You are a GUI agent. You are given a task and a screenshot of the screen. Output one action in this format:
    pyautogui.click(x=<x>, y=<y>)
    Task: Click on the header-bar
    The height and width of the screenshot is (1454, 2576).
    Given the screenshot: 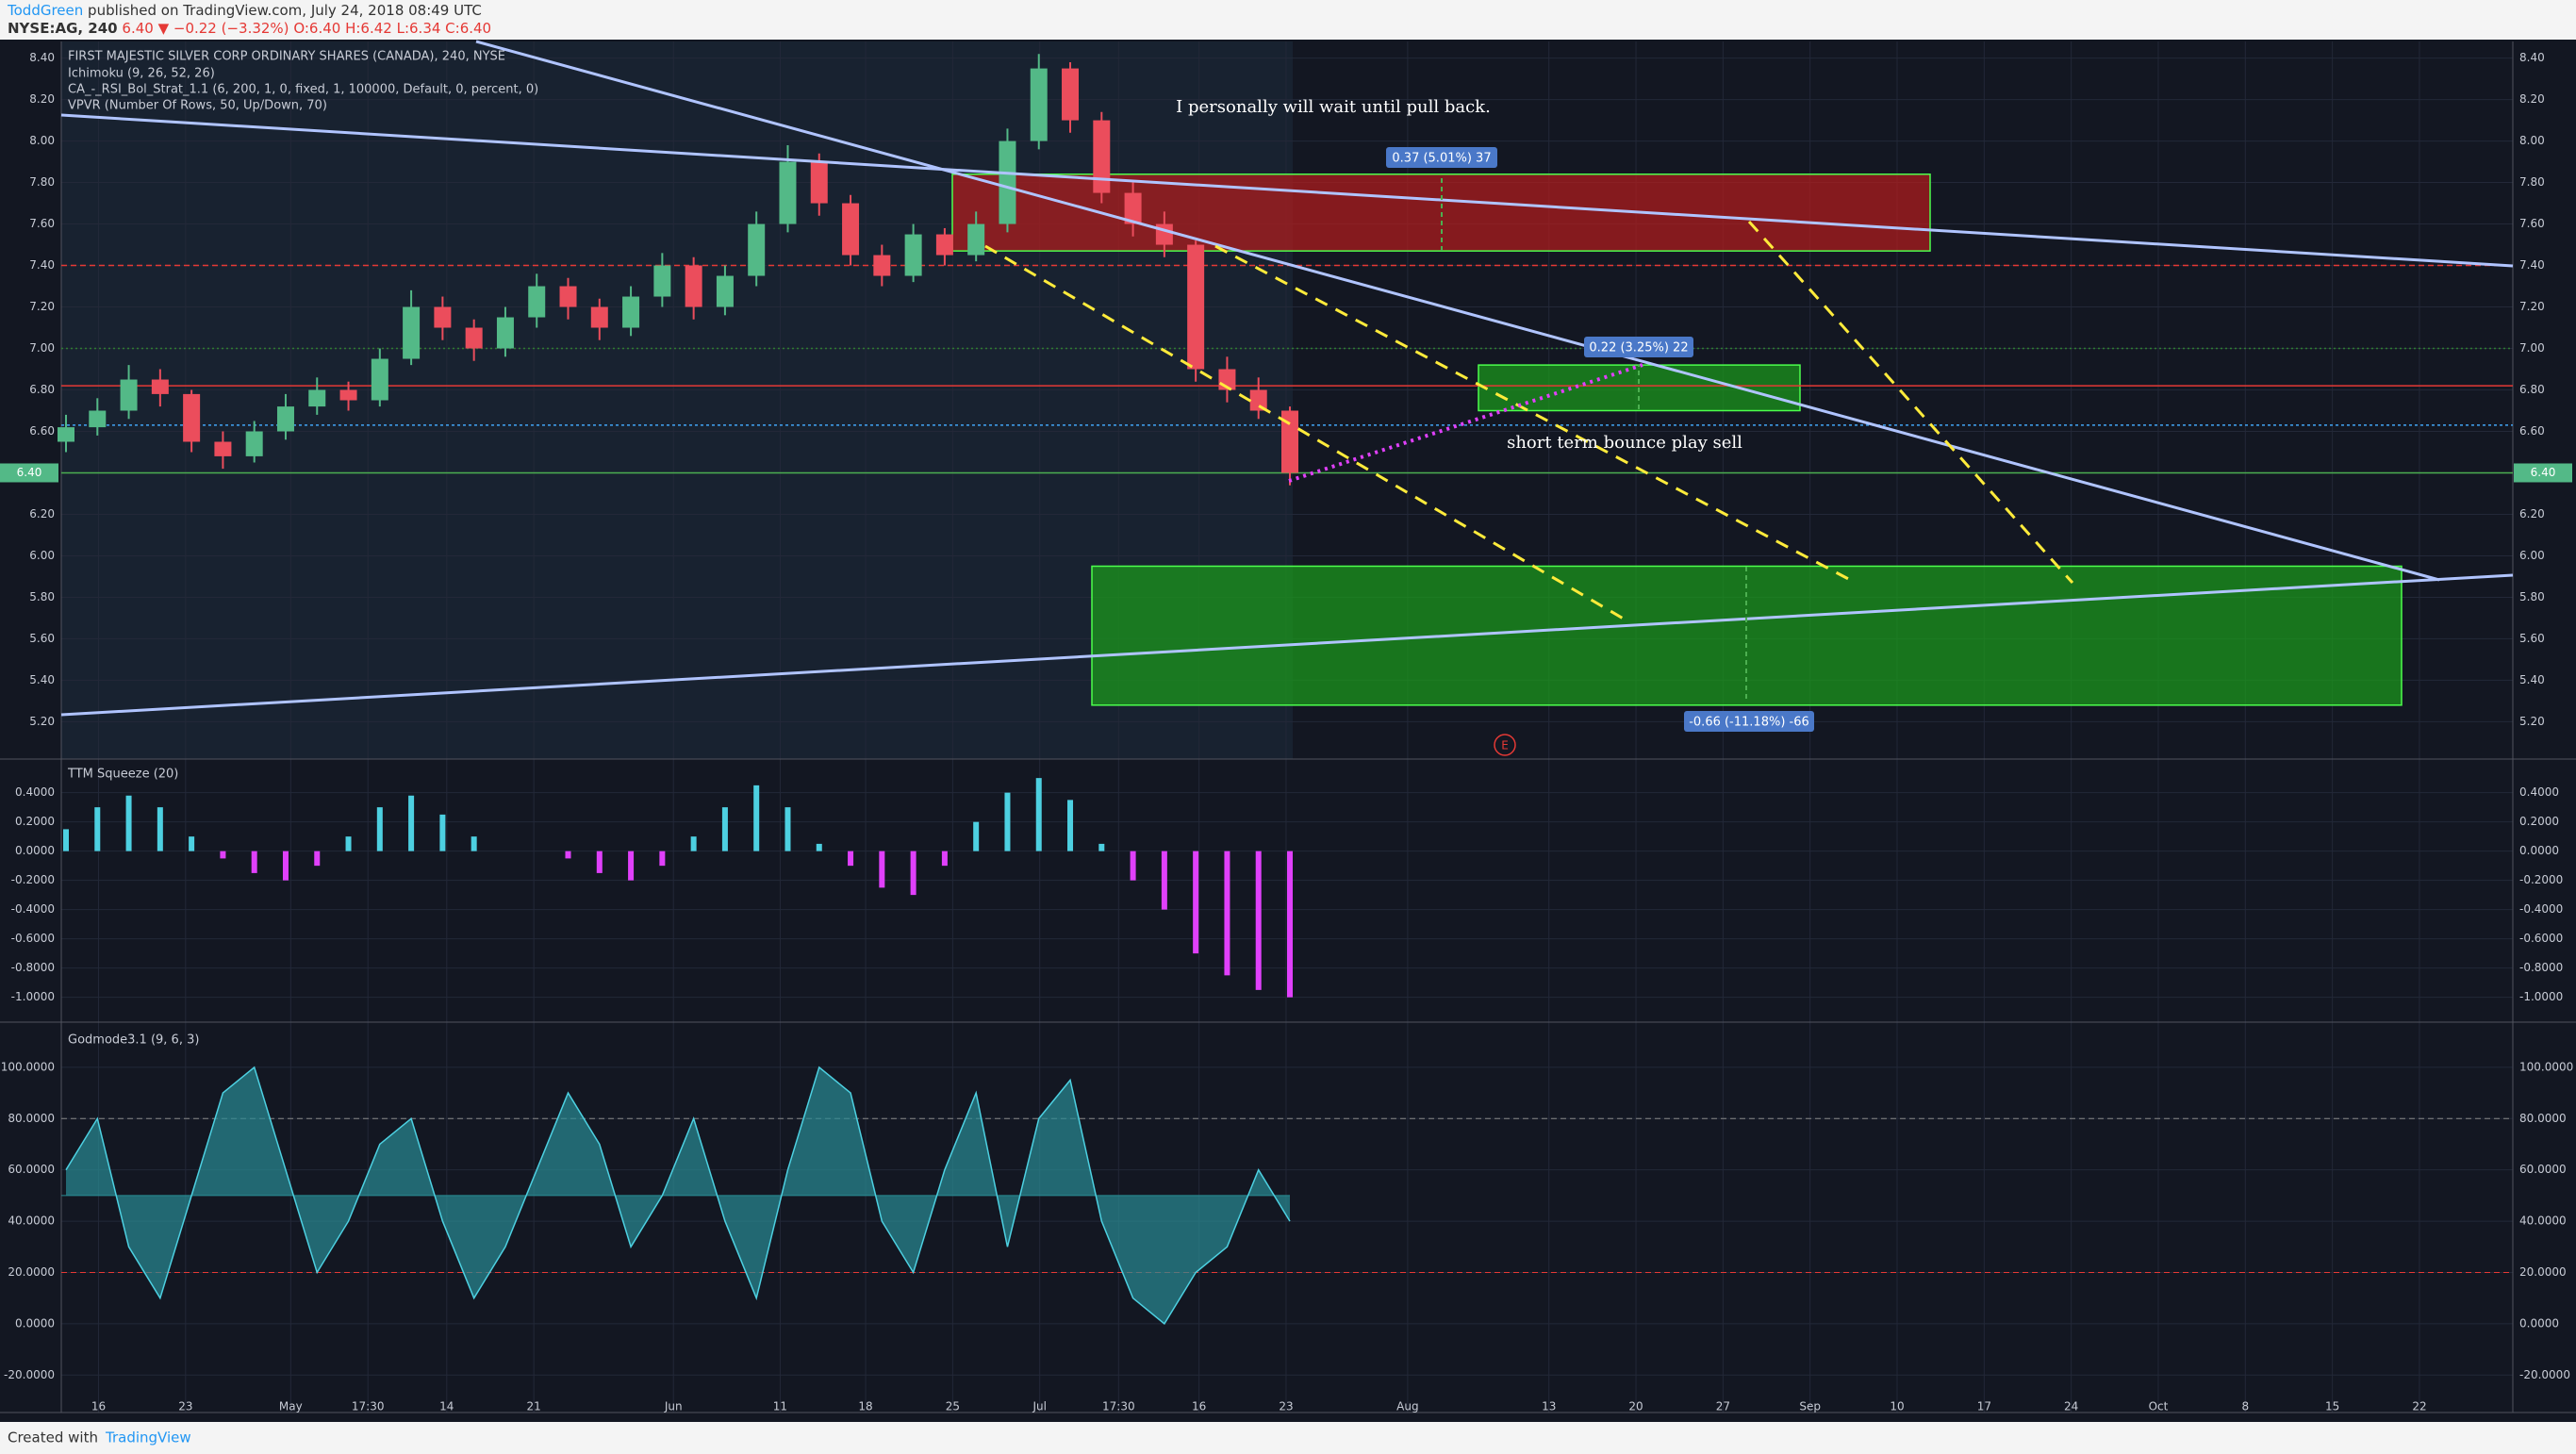 What is the action you would take?
    pyautogui.click(x=1288, y=20)
    